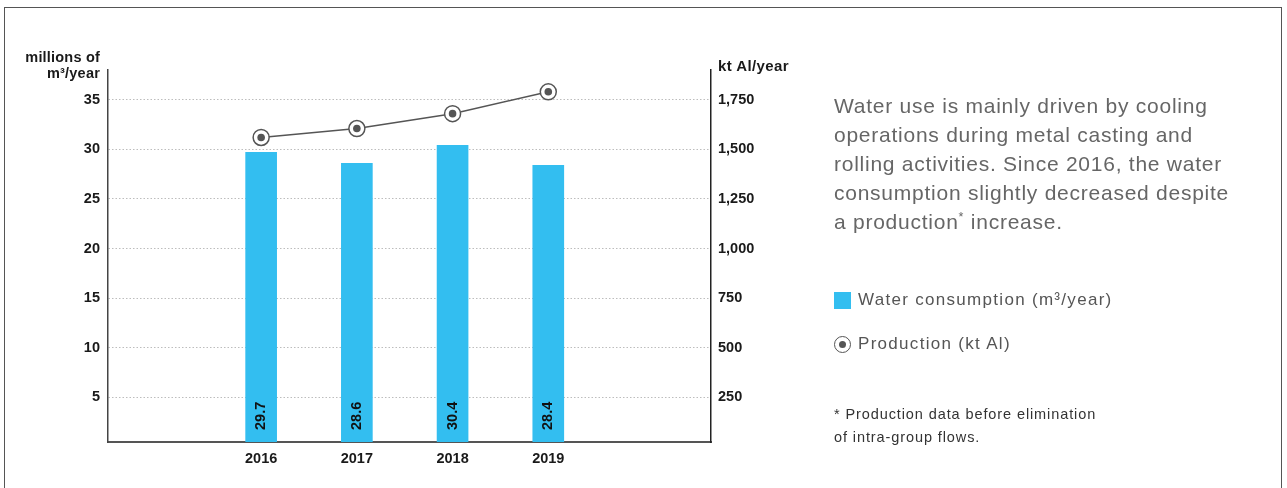 The height and width of the screenshot is (488, 1287). Describe the element at coordinates (62, 65) in the screenshot. I see `y-axis-title: millions of m³/year` at that location.